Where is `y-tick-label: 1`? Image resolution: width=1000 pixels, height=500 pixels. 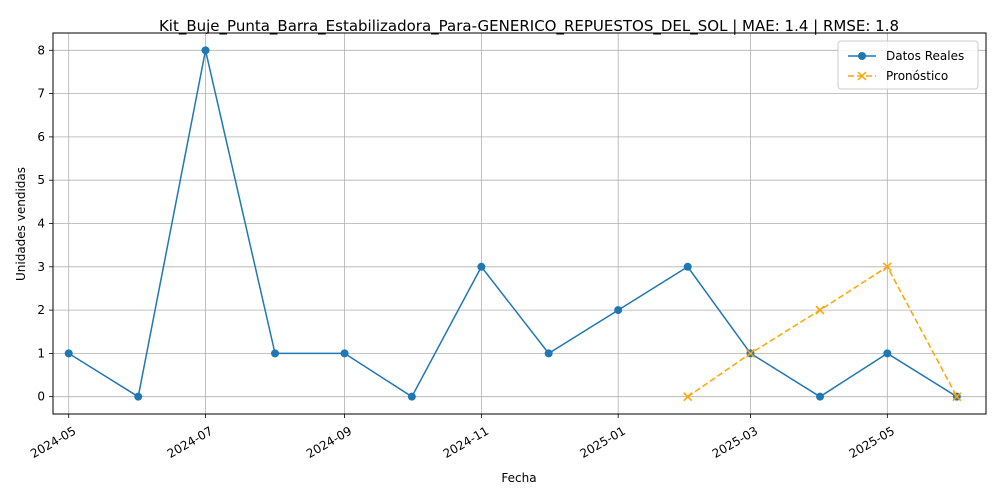
y-tick-label: 1 is located at coordinates (41, 353).